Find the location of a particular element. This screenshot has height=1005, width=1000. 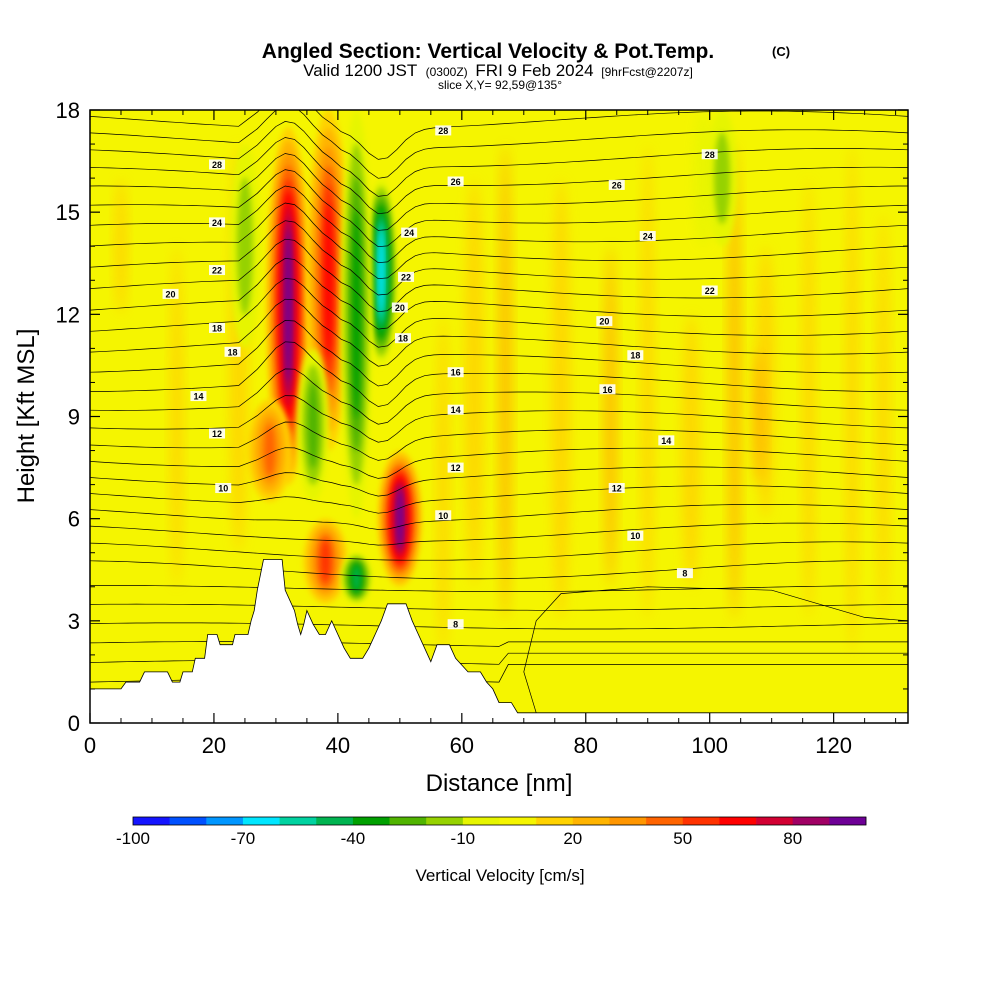

isotherm-label: 28 is located at coordinates (709, 154).